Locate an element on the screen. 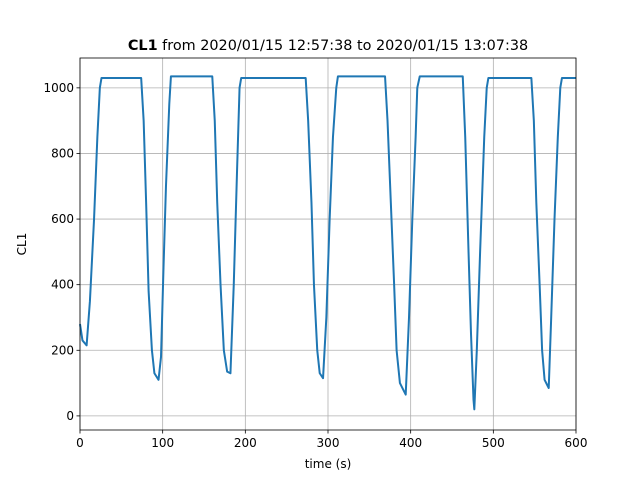 Image resolution: width=640 pixels, height=480 pixels. x-axis-label: time (s) is located at coordinates (328, 464).